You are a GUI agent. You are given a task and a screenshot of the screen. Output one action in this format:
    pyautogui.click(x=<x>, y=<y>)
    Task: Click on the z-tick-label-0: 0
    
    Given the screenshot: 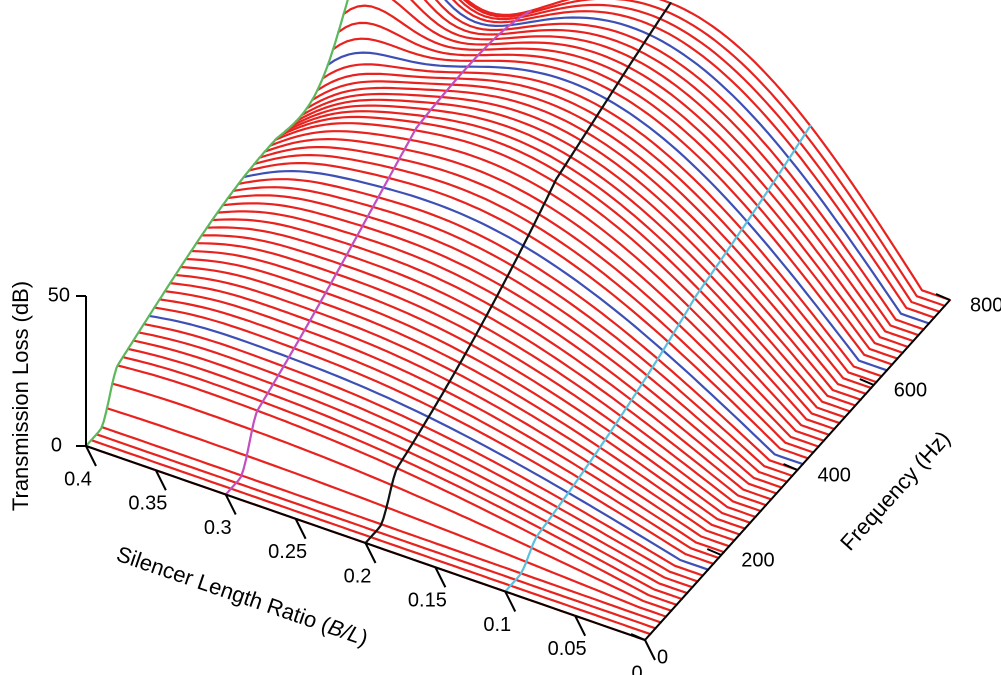 What is the action you would take?
    pyautogui.click(x=56, y=445)
    